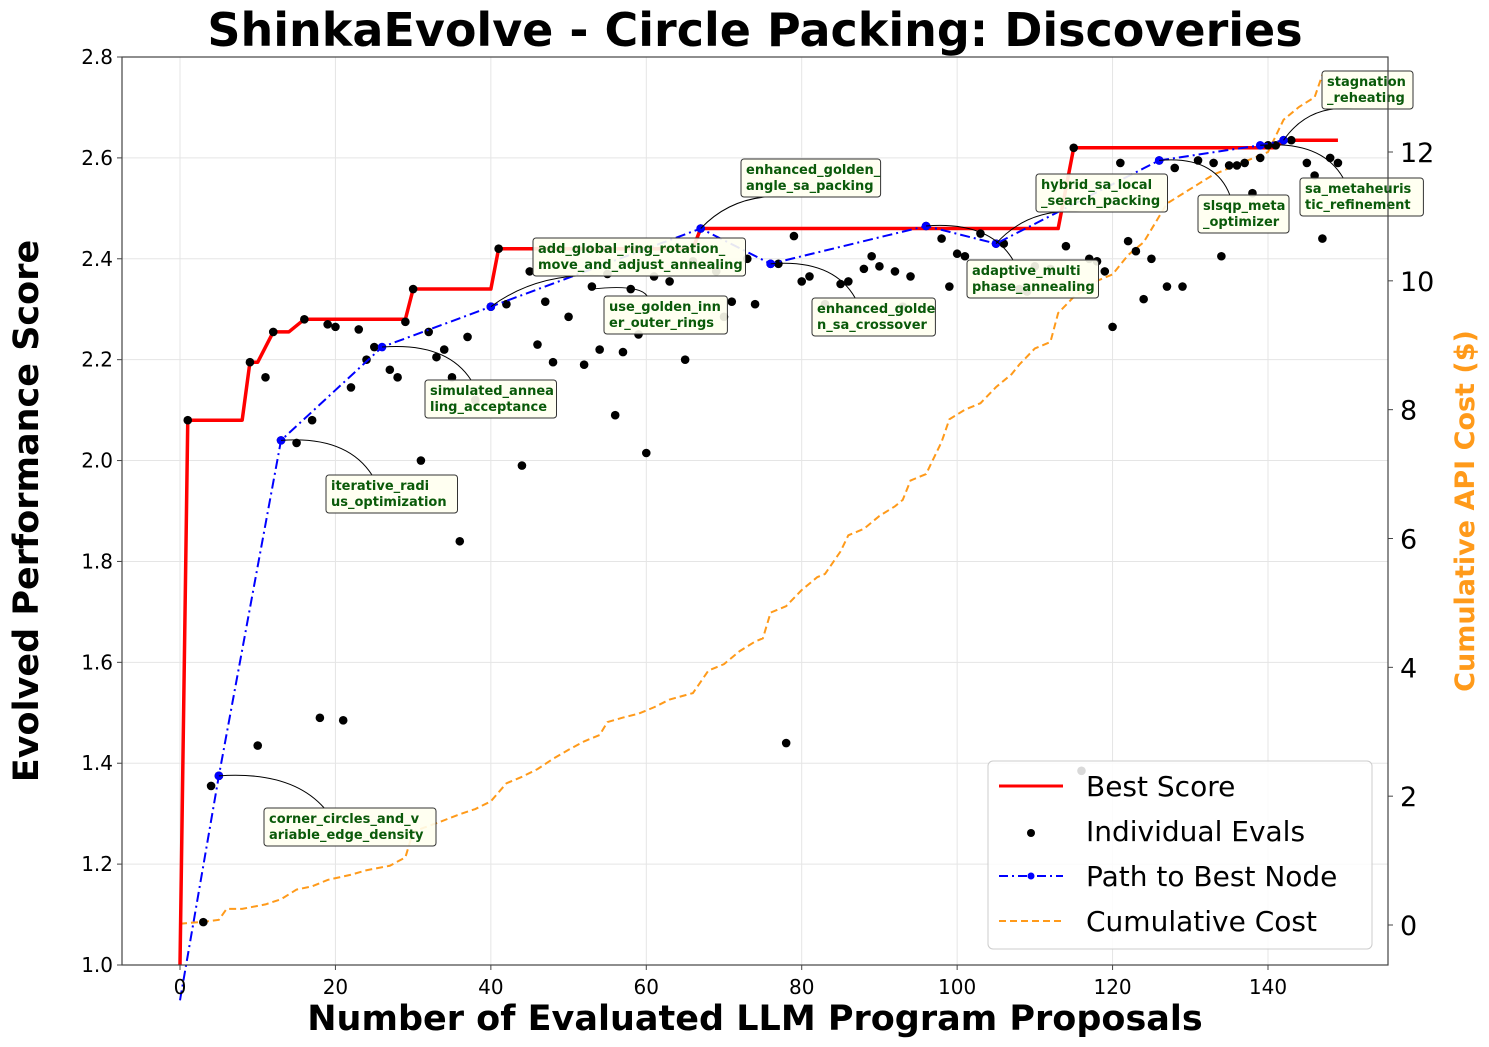 Image resolution: width=1489 pixels, height=1047 pixels. I want to click on y-right-tick-label: 0, so click(1408, 926).